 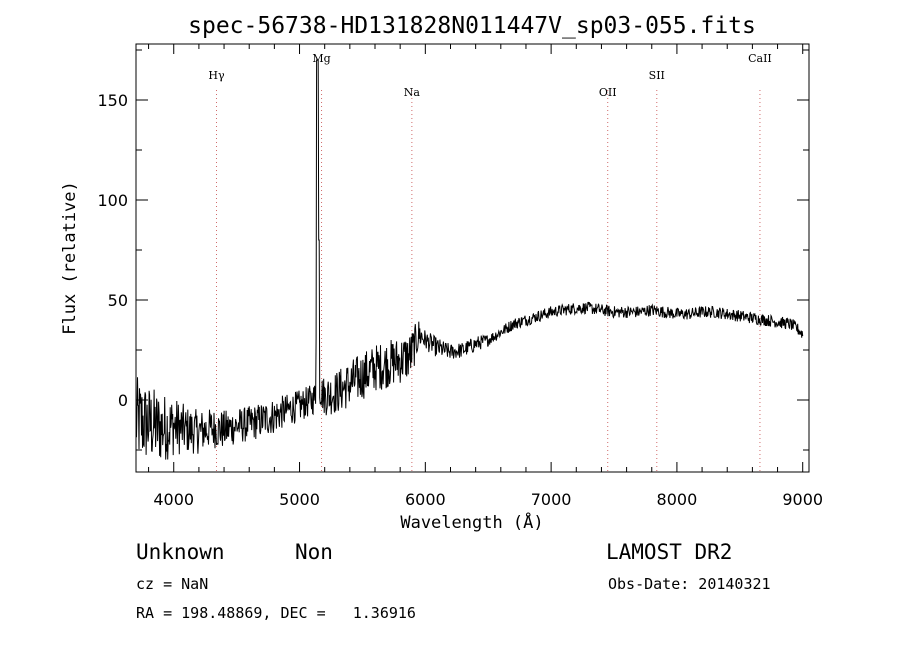 I want to click on x-tick-label: 8000, so click(x=677, y=499).